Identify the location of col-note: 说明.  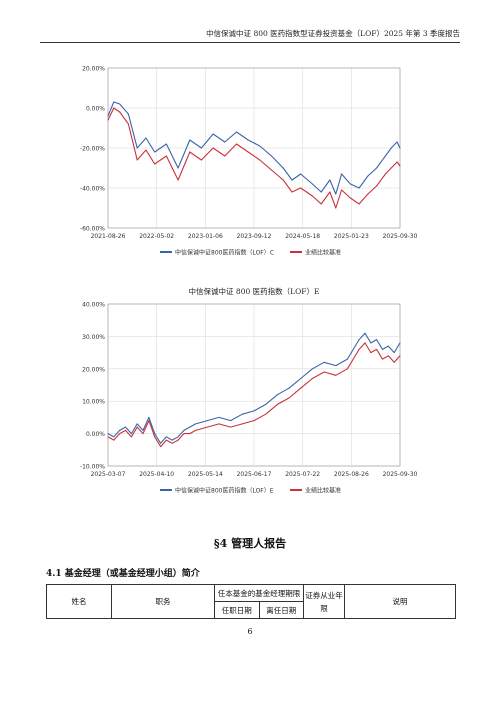
(400, 601).